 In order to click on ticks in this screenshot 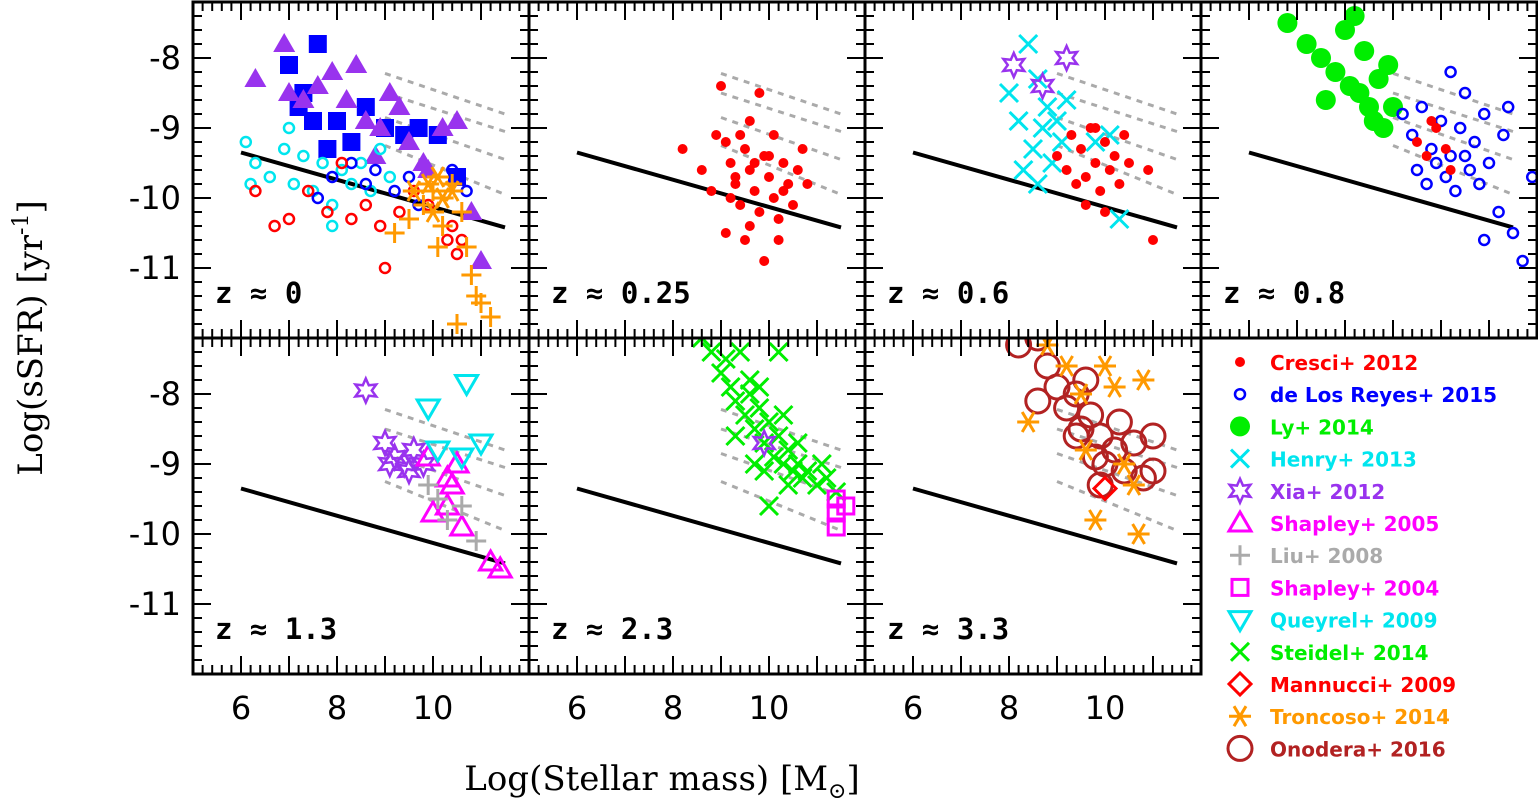, I will do `click(1369, 170)`.